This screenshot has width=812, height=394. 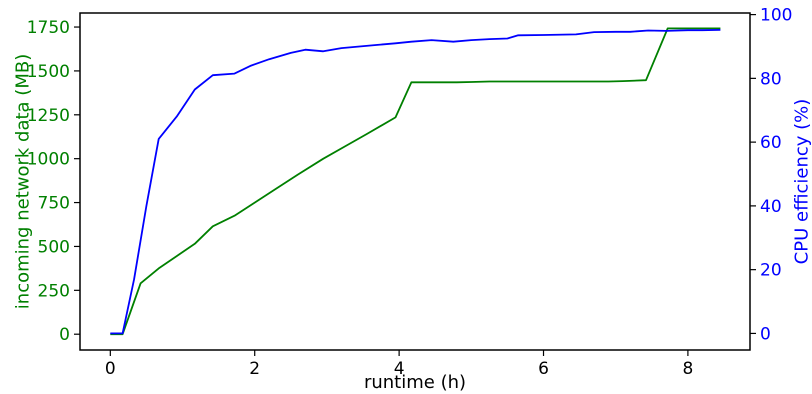 What do you see at coordinates (771, 207) in the screenshot?
I see `y-right-tick-label: 40` at bounding box center [771, 207].